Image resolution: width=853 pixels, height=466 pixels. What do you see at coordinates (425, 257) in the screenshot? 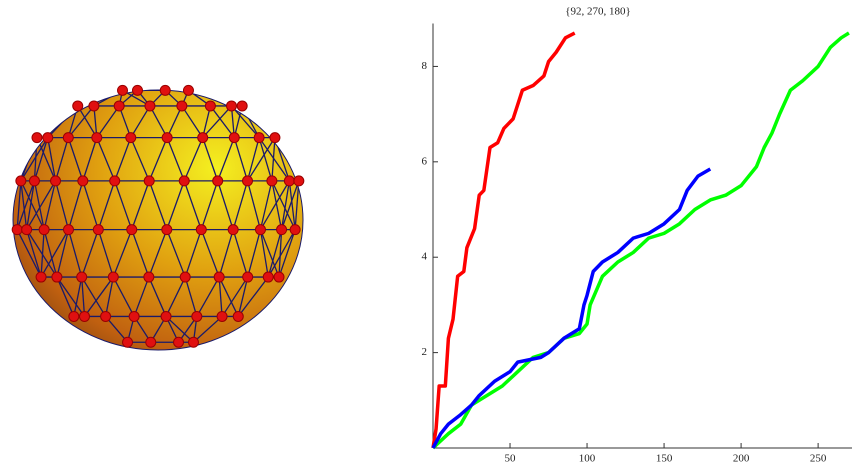
I see `y-tick-label: 4` at bounding box center [425, 257].